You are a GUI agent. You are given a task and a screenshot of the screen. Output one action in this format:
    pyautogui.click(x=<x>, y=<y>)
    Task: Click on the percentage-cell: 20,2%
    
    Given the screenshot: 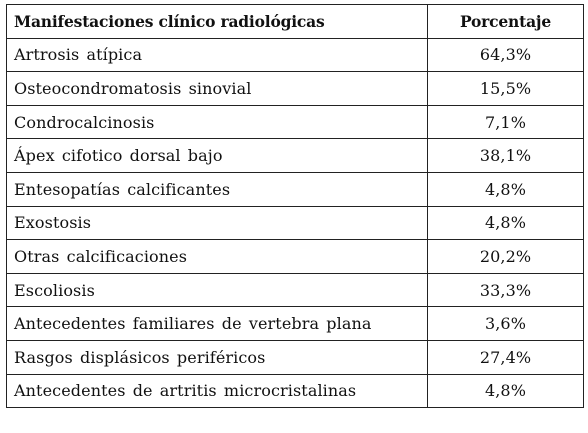 What is the action you would take?
    pyautogui.click(x=505, y=256)
    